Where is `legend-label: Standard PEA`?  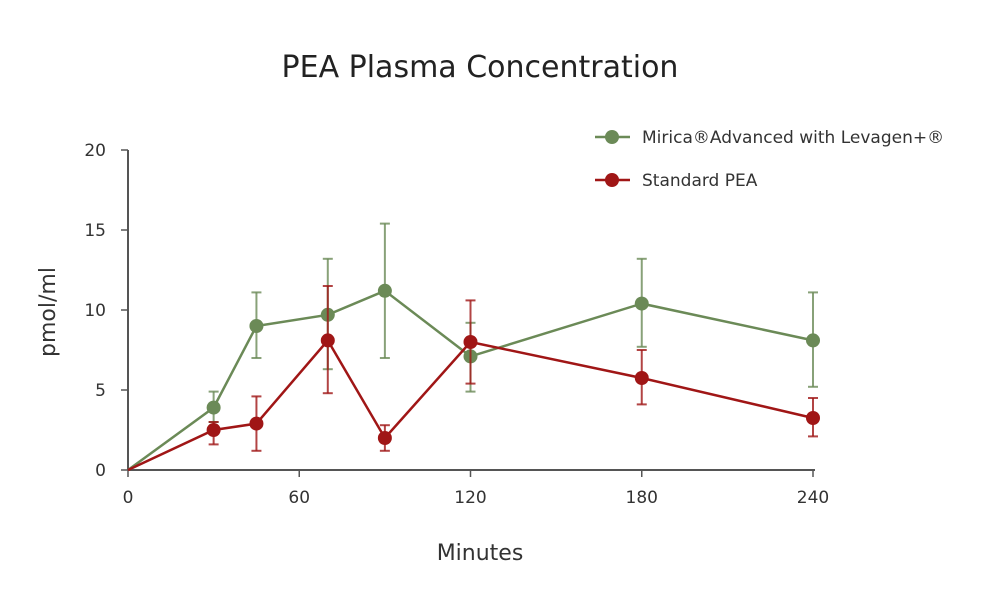
legend-label: Standard PEA is located at coordinates (700, 181).